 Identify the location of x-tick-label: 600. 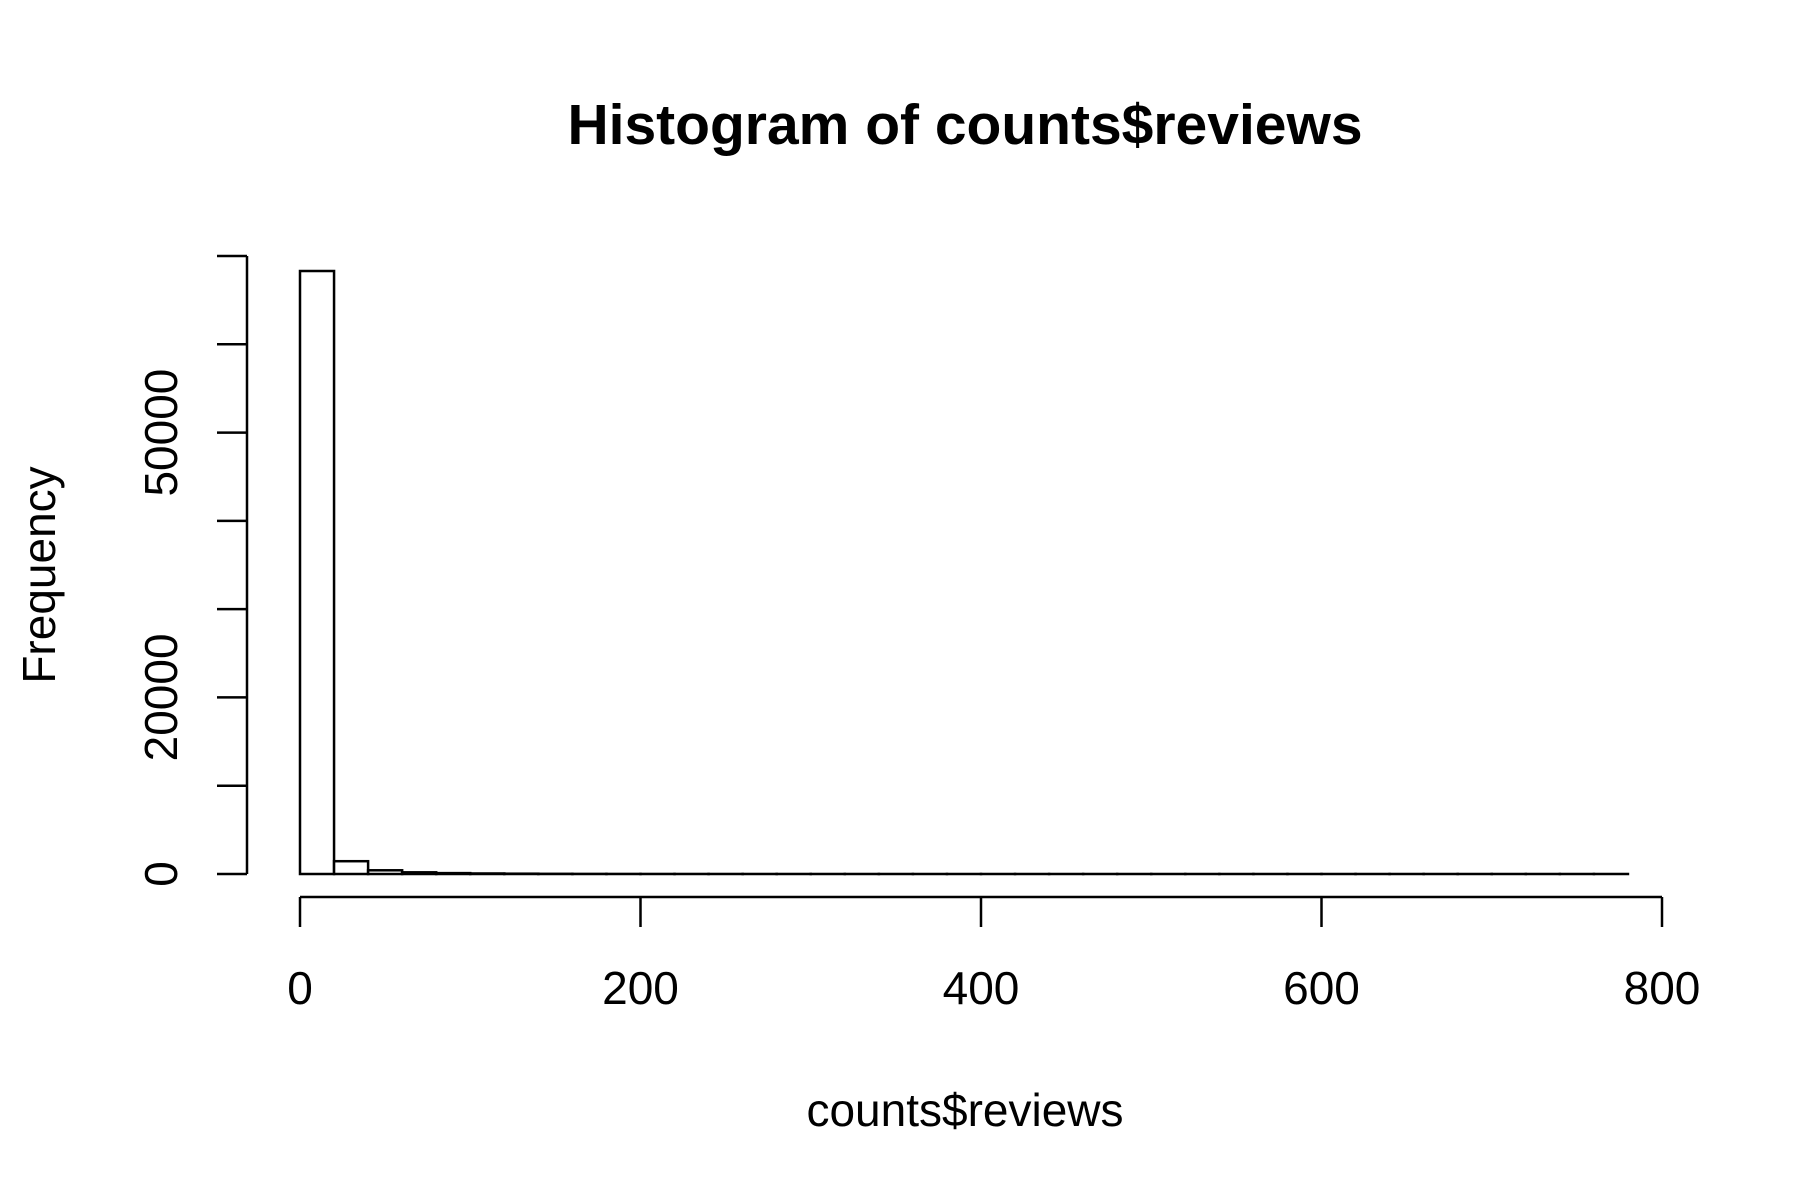
(1321, 988).